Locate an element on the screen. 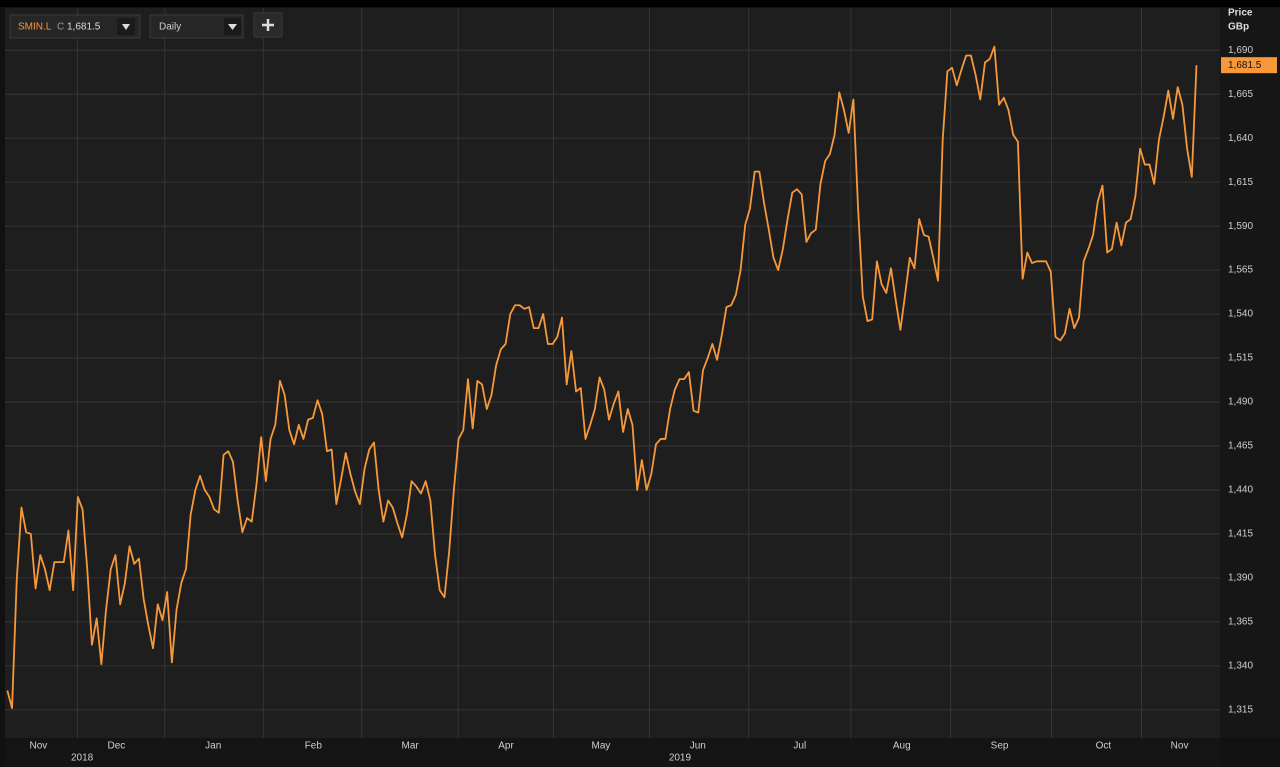 This screenshot has width=1280, height=767. y-tick-label: 1,490 is located at coordinates (1240, 402).